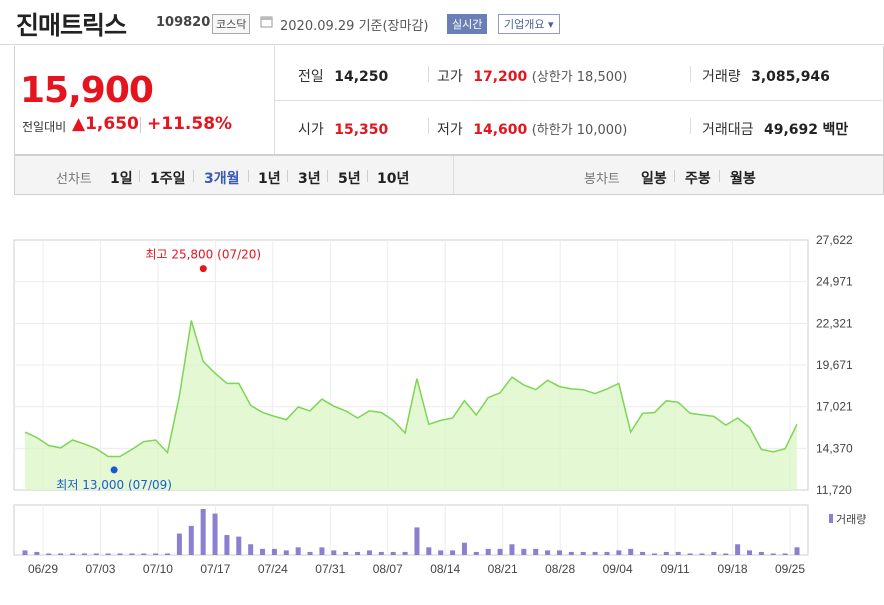  What do you see at coordinates (309, 179) in the screenshot?
I see `tab-3-years: 3년` at bounding box center [309, 179].